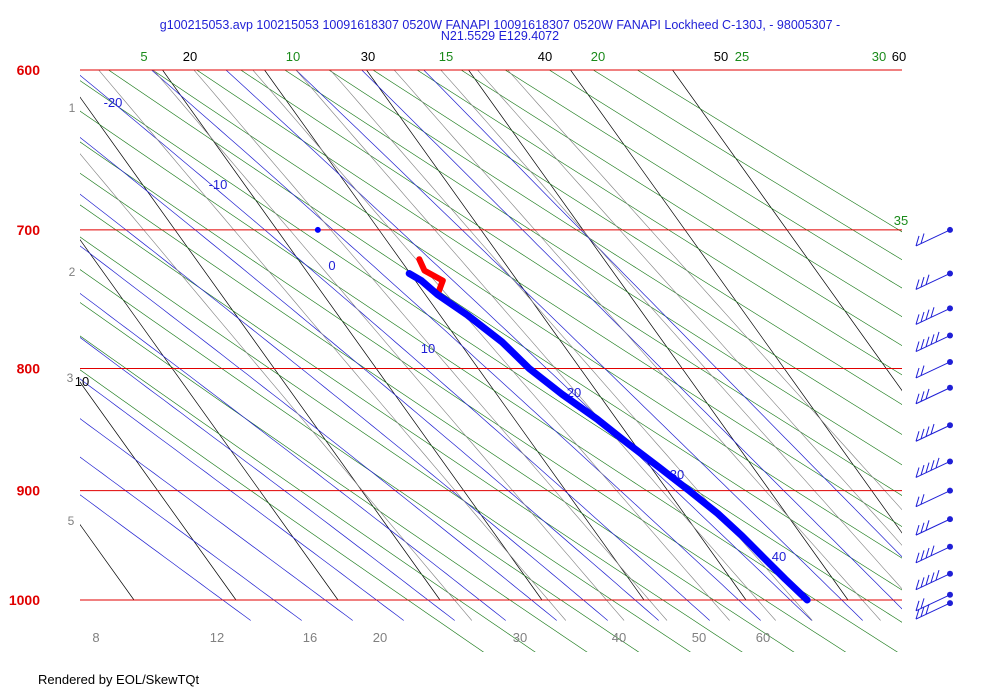 The image size is (1000, 700). What do you see at coordinates (310, 637) in the screenshot?
I see `mixing-ratio-label: 16` at bounding box center [310, 637].